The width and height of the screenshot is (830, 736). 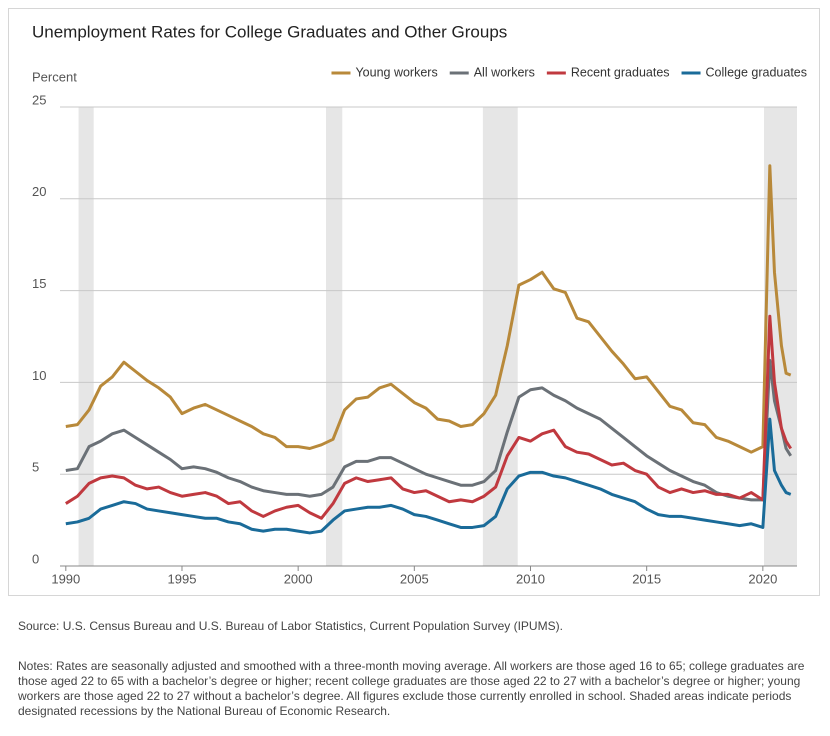 What do you see at coordinates (39, 283) in the screenshot?
I see `y-tick-label: 15` at bounding box center [39, 283].